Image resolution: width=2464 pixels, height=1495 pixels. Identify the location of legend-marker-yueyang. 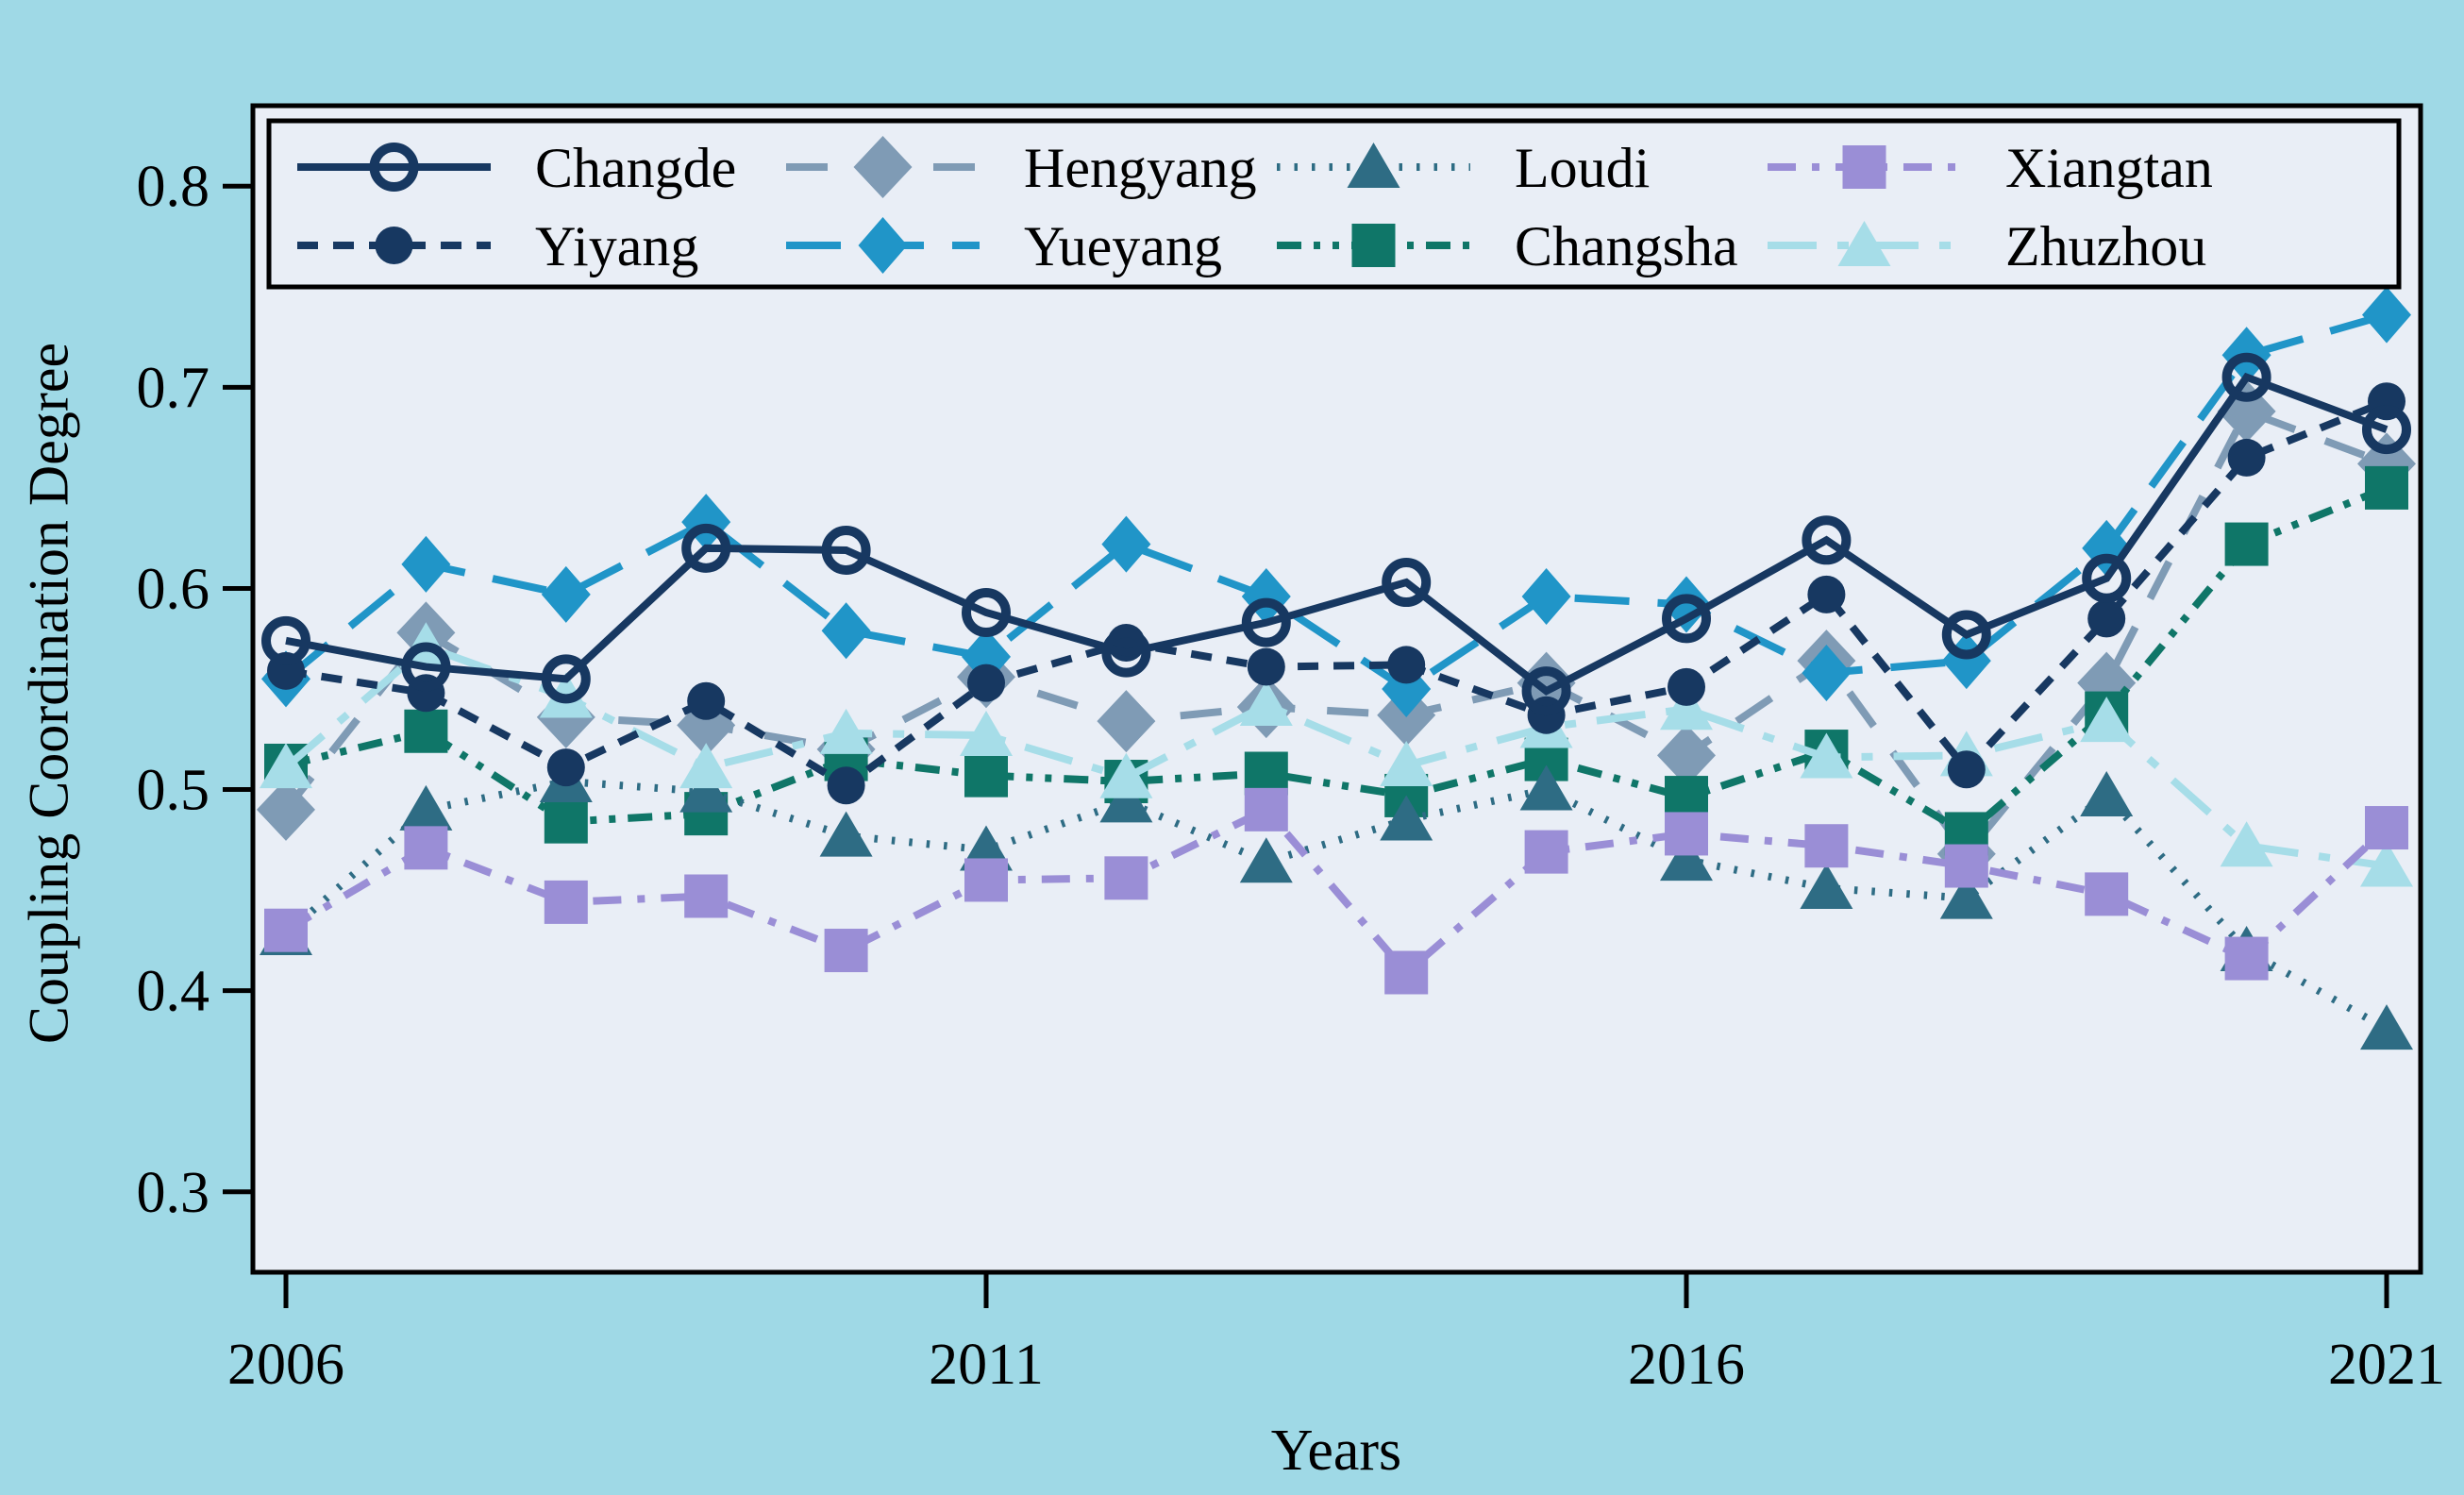
(883, 245).